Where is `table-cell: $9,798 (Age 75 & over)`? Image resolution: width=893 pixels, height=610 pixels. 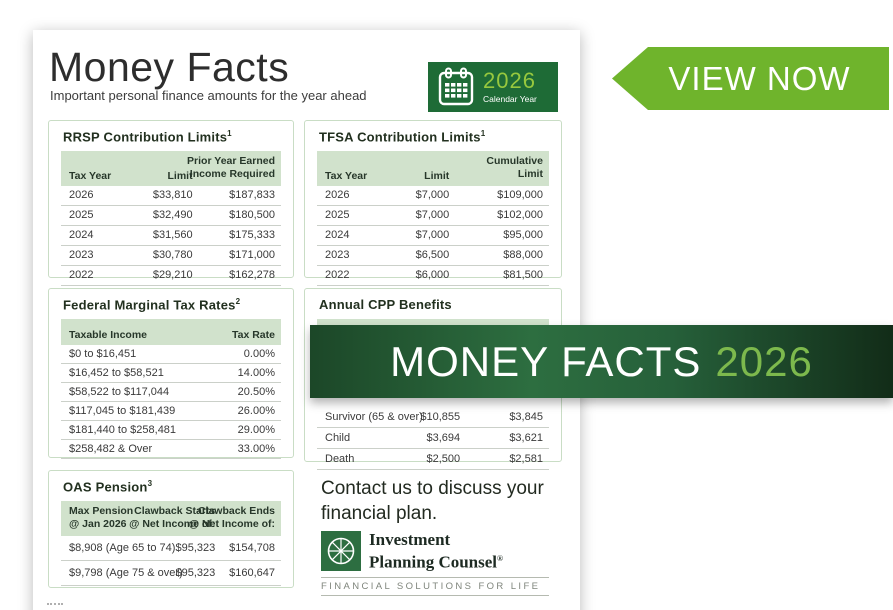
table-cell: $9,798 (Age 75 & over) is located at coordinates (126, 572).